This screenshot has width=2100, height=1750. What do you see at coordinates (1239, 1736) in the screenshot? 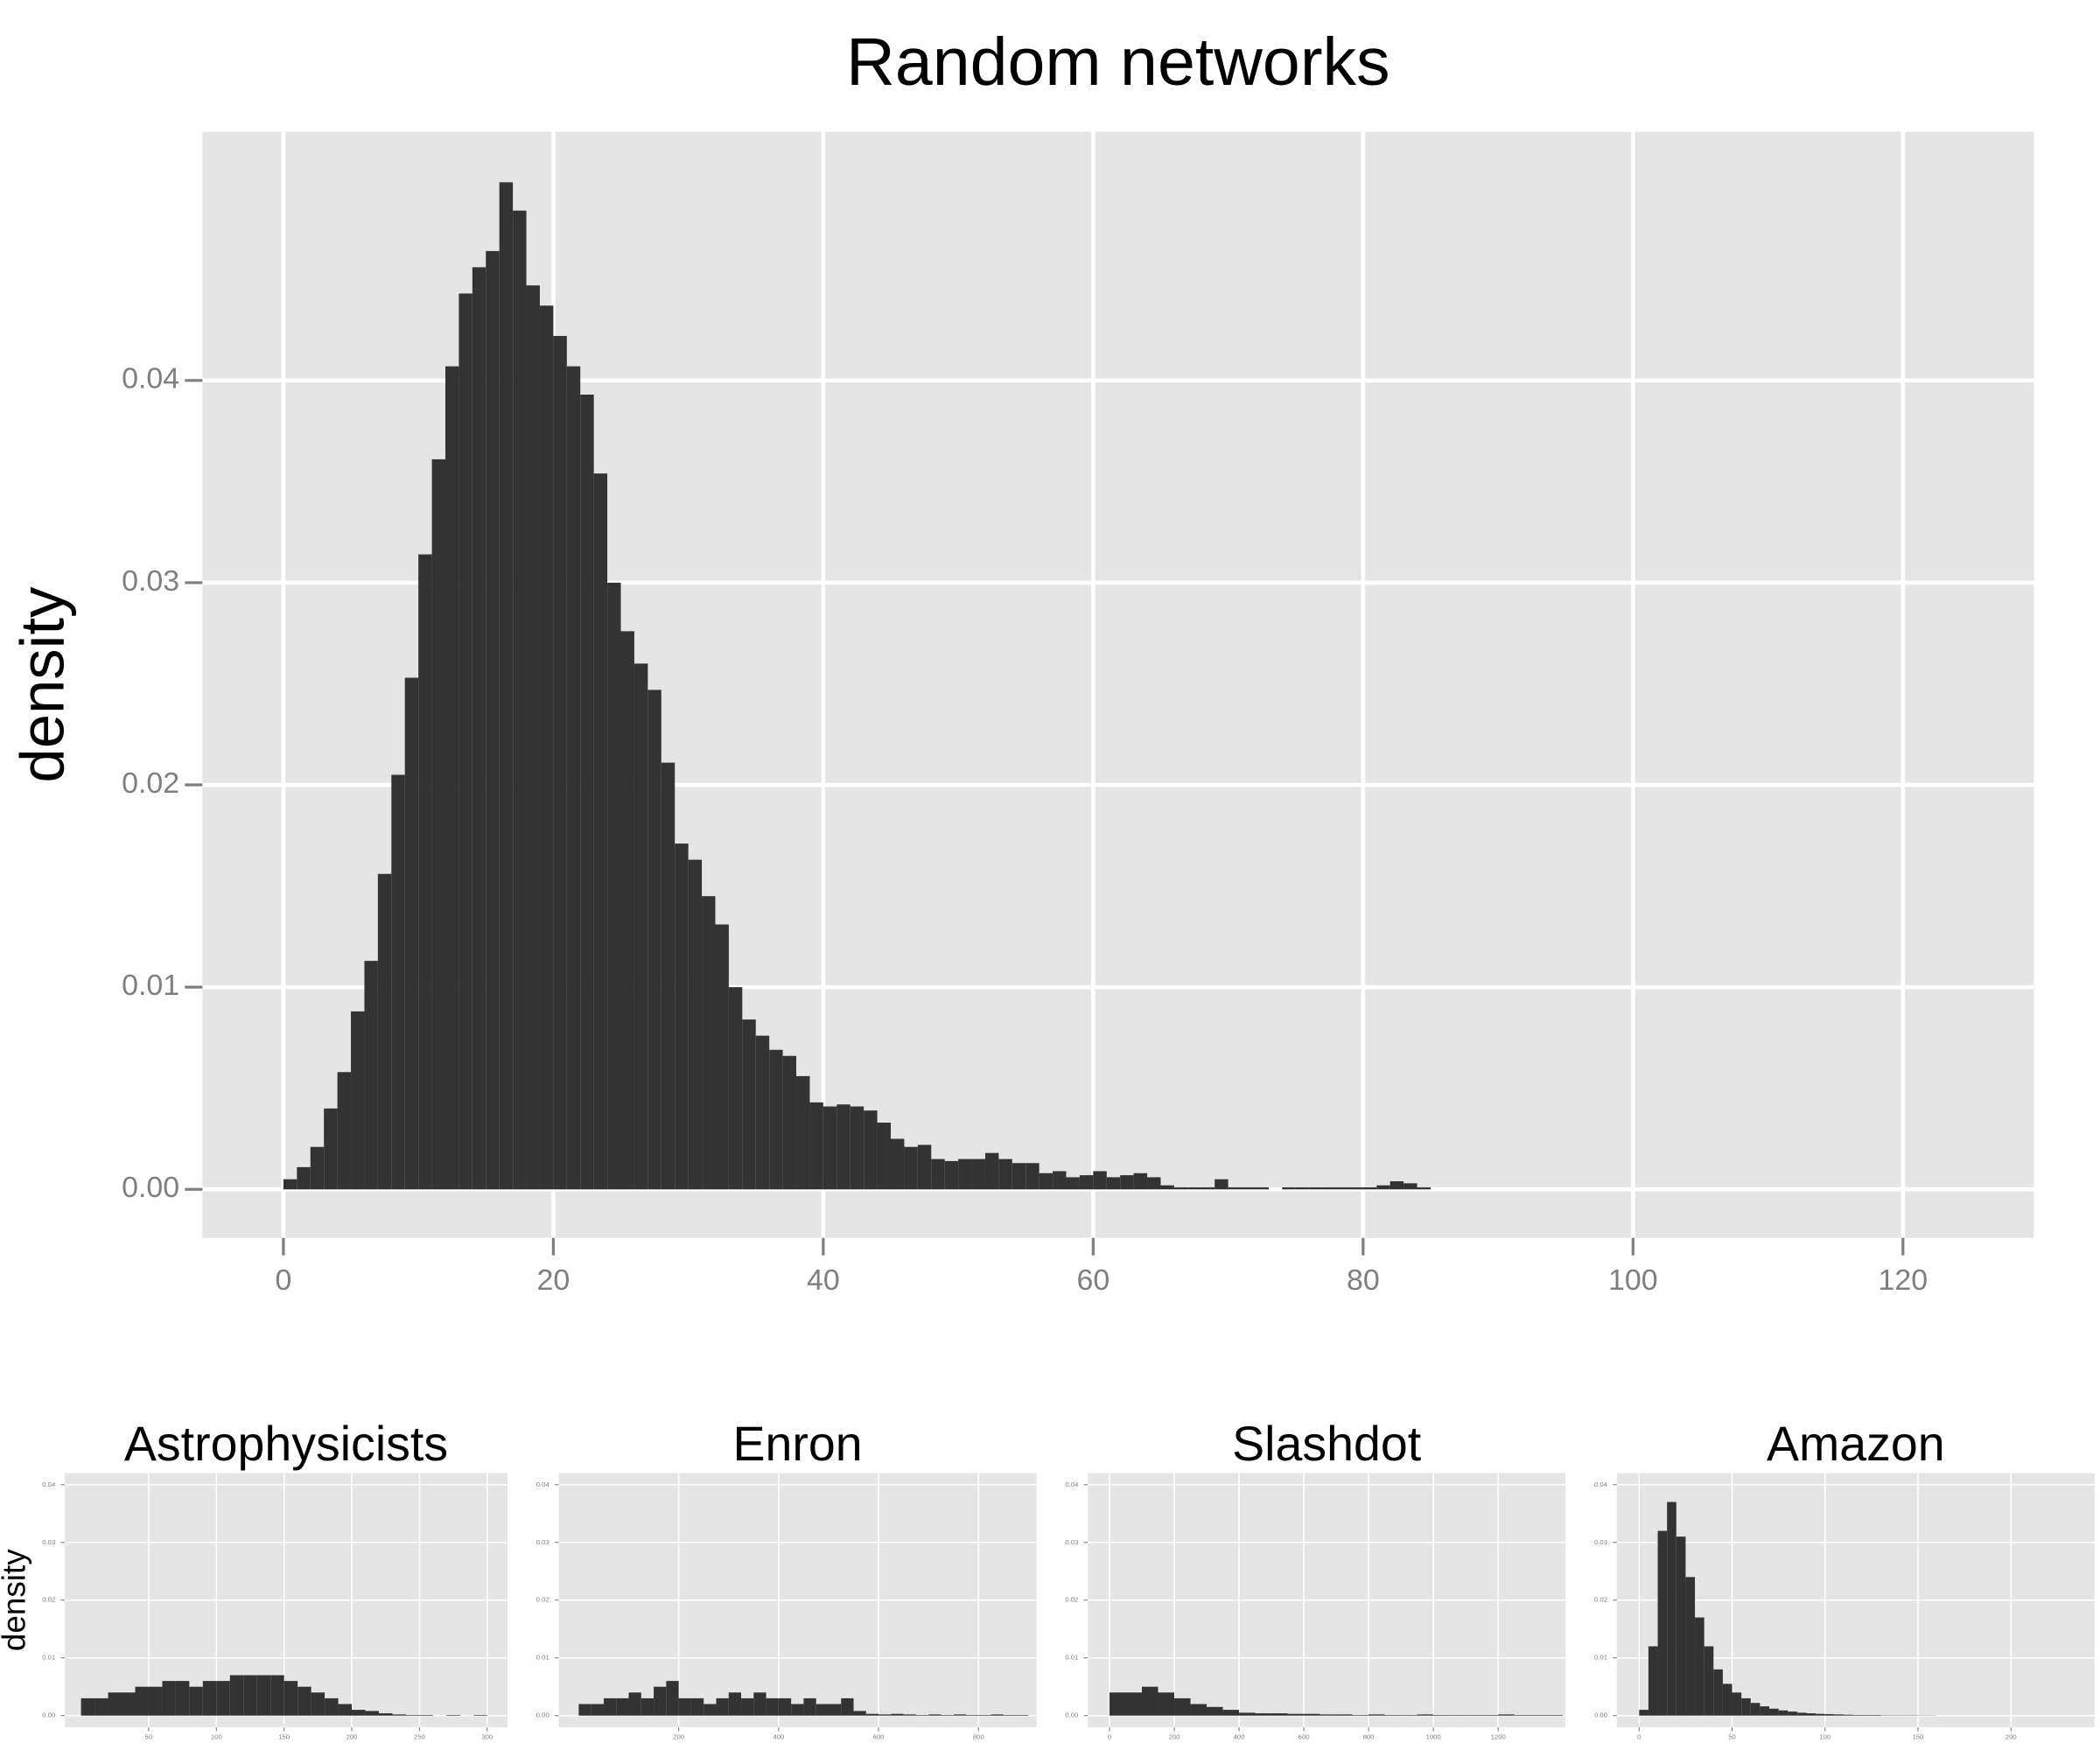
I see `x-tick-label: 400` at bounding box center [1239, 1736].